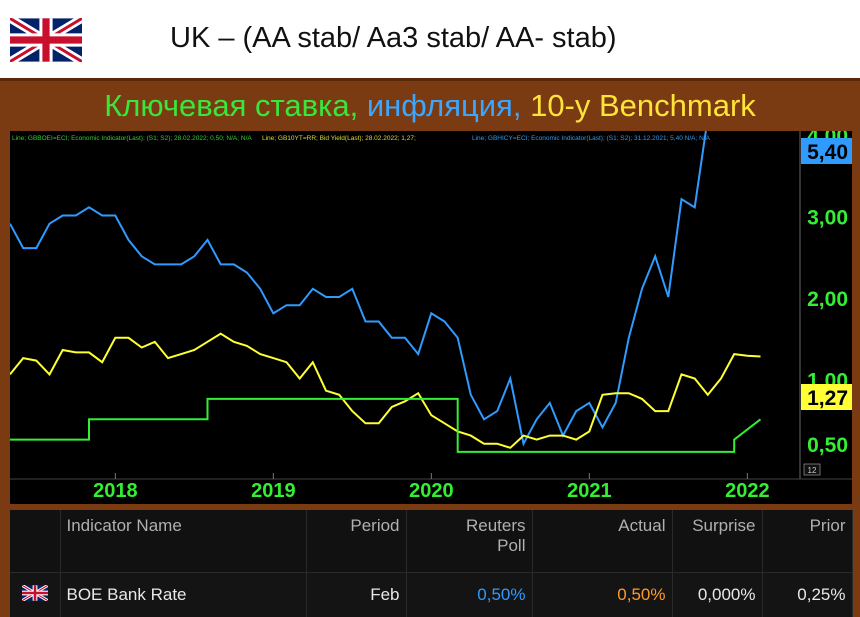 The image size is (860, 617). What do you see at coordinates (35, 541) in the screenshot?
I see `flag-column-header` at bounding box center [35, 541].